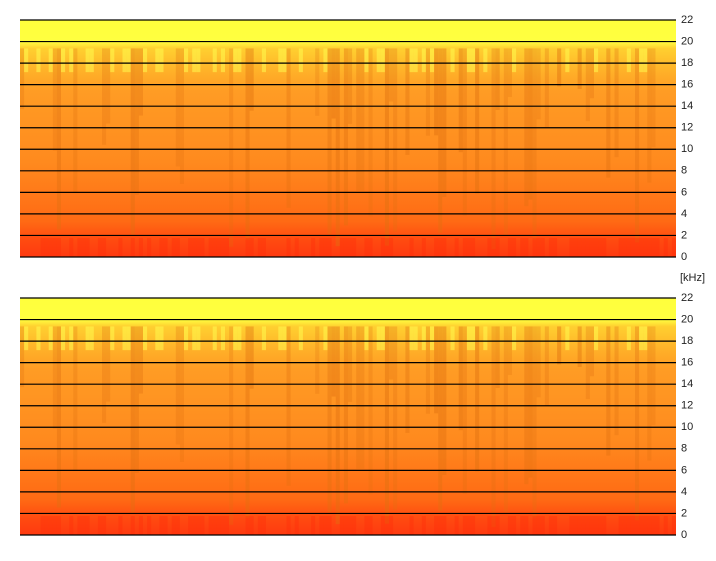 The height and width of the screenshot is (561, 716). What do you see at coordinates (684, 171) in the screenshot?
I see `y-tick-label: 8` at bounding box center [684, 171].